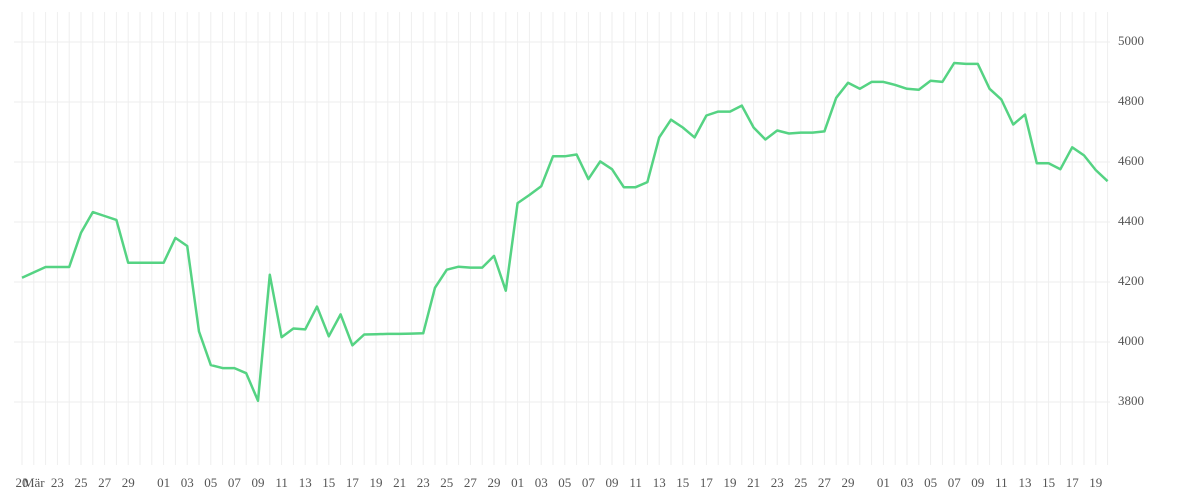 Image resolution: width=1200 pixels, height=500 pixels. Describe the element at coordinates (1131, 400) in the screenshot. I see `y-tick-label: 3800` at that location.